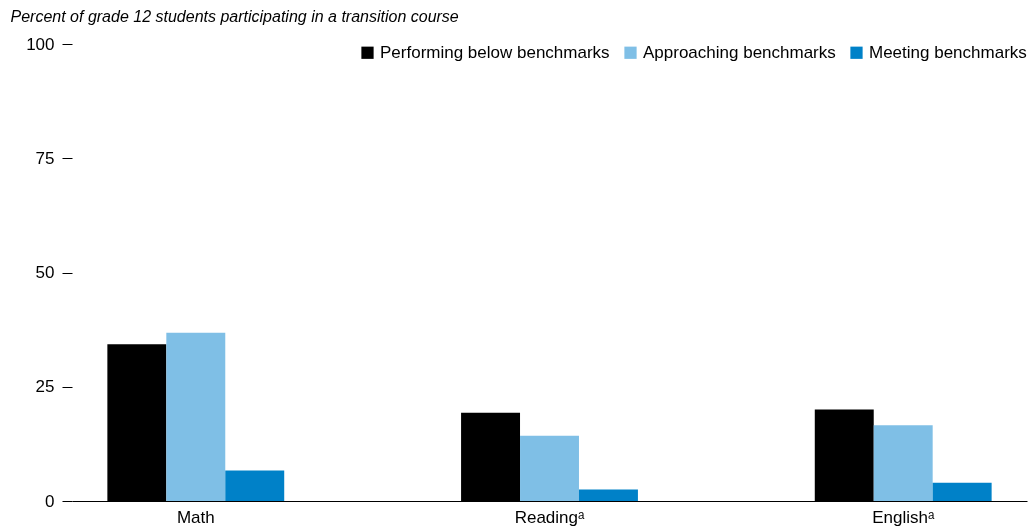 Image resolution: width=1031 pixels, height=531 pixels. I want to click on y-axis-title: Percent of grade 12 students participating in a transition course, so click(234, 16).